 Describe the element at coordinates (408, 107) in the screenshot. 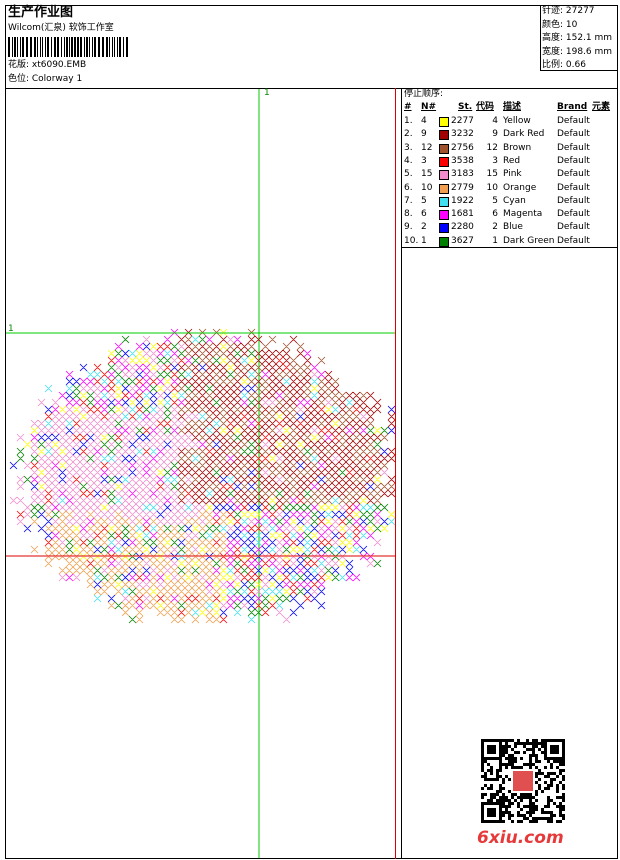

I see `column-header: #` at that location.